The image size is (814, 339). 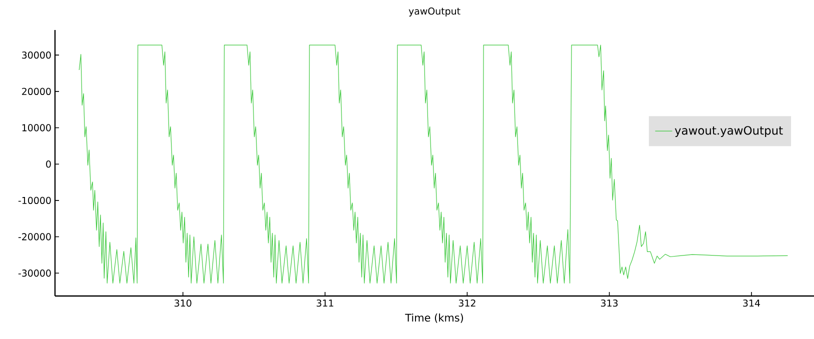 What do you see at coordinates (36, 91) in the screenshot?
I see `y-tick-label: 20000` at bounding box center [36, 91].